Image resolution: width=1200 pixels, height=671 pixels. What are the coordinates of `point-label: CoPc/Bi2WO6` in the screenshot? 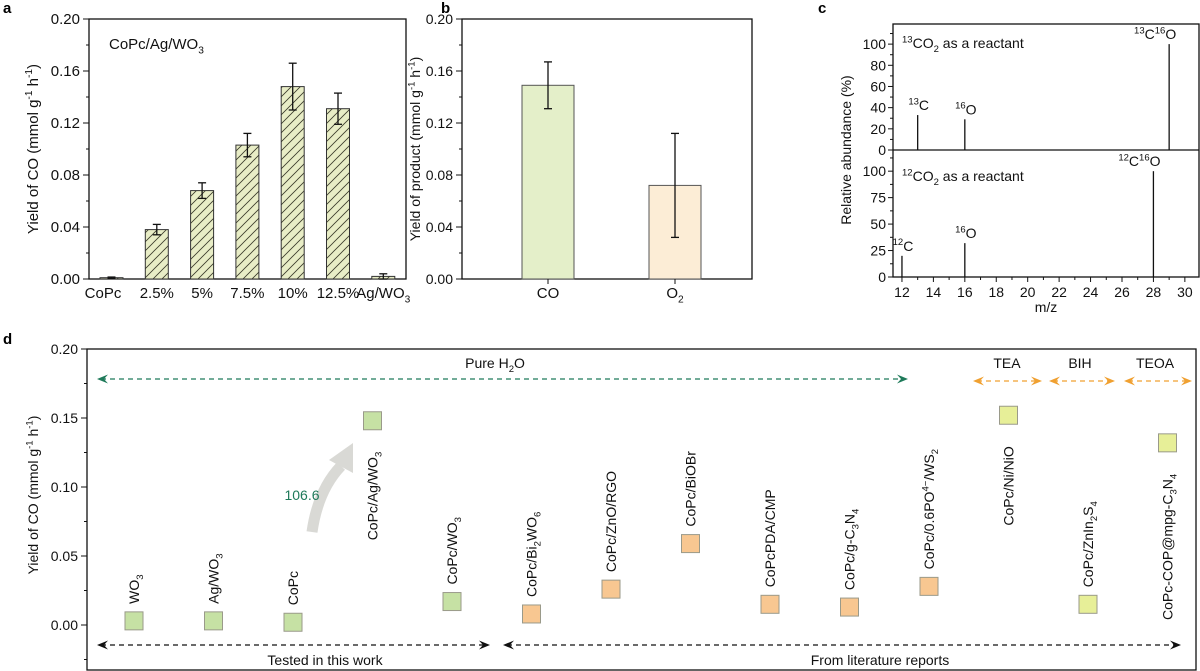 It's located at (534, 554).